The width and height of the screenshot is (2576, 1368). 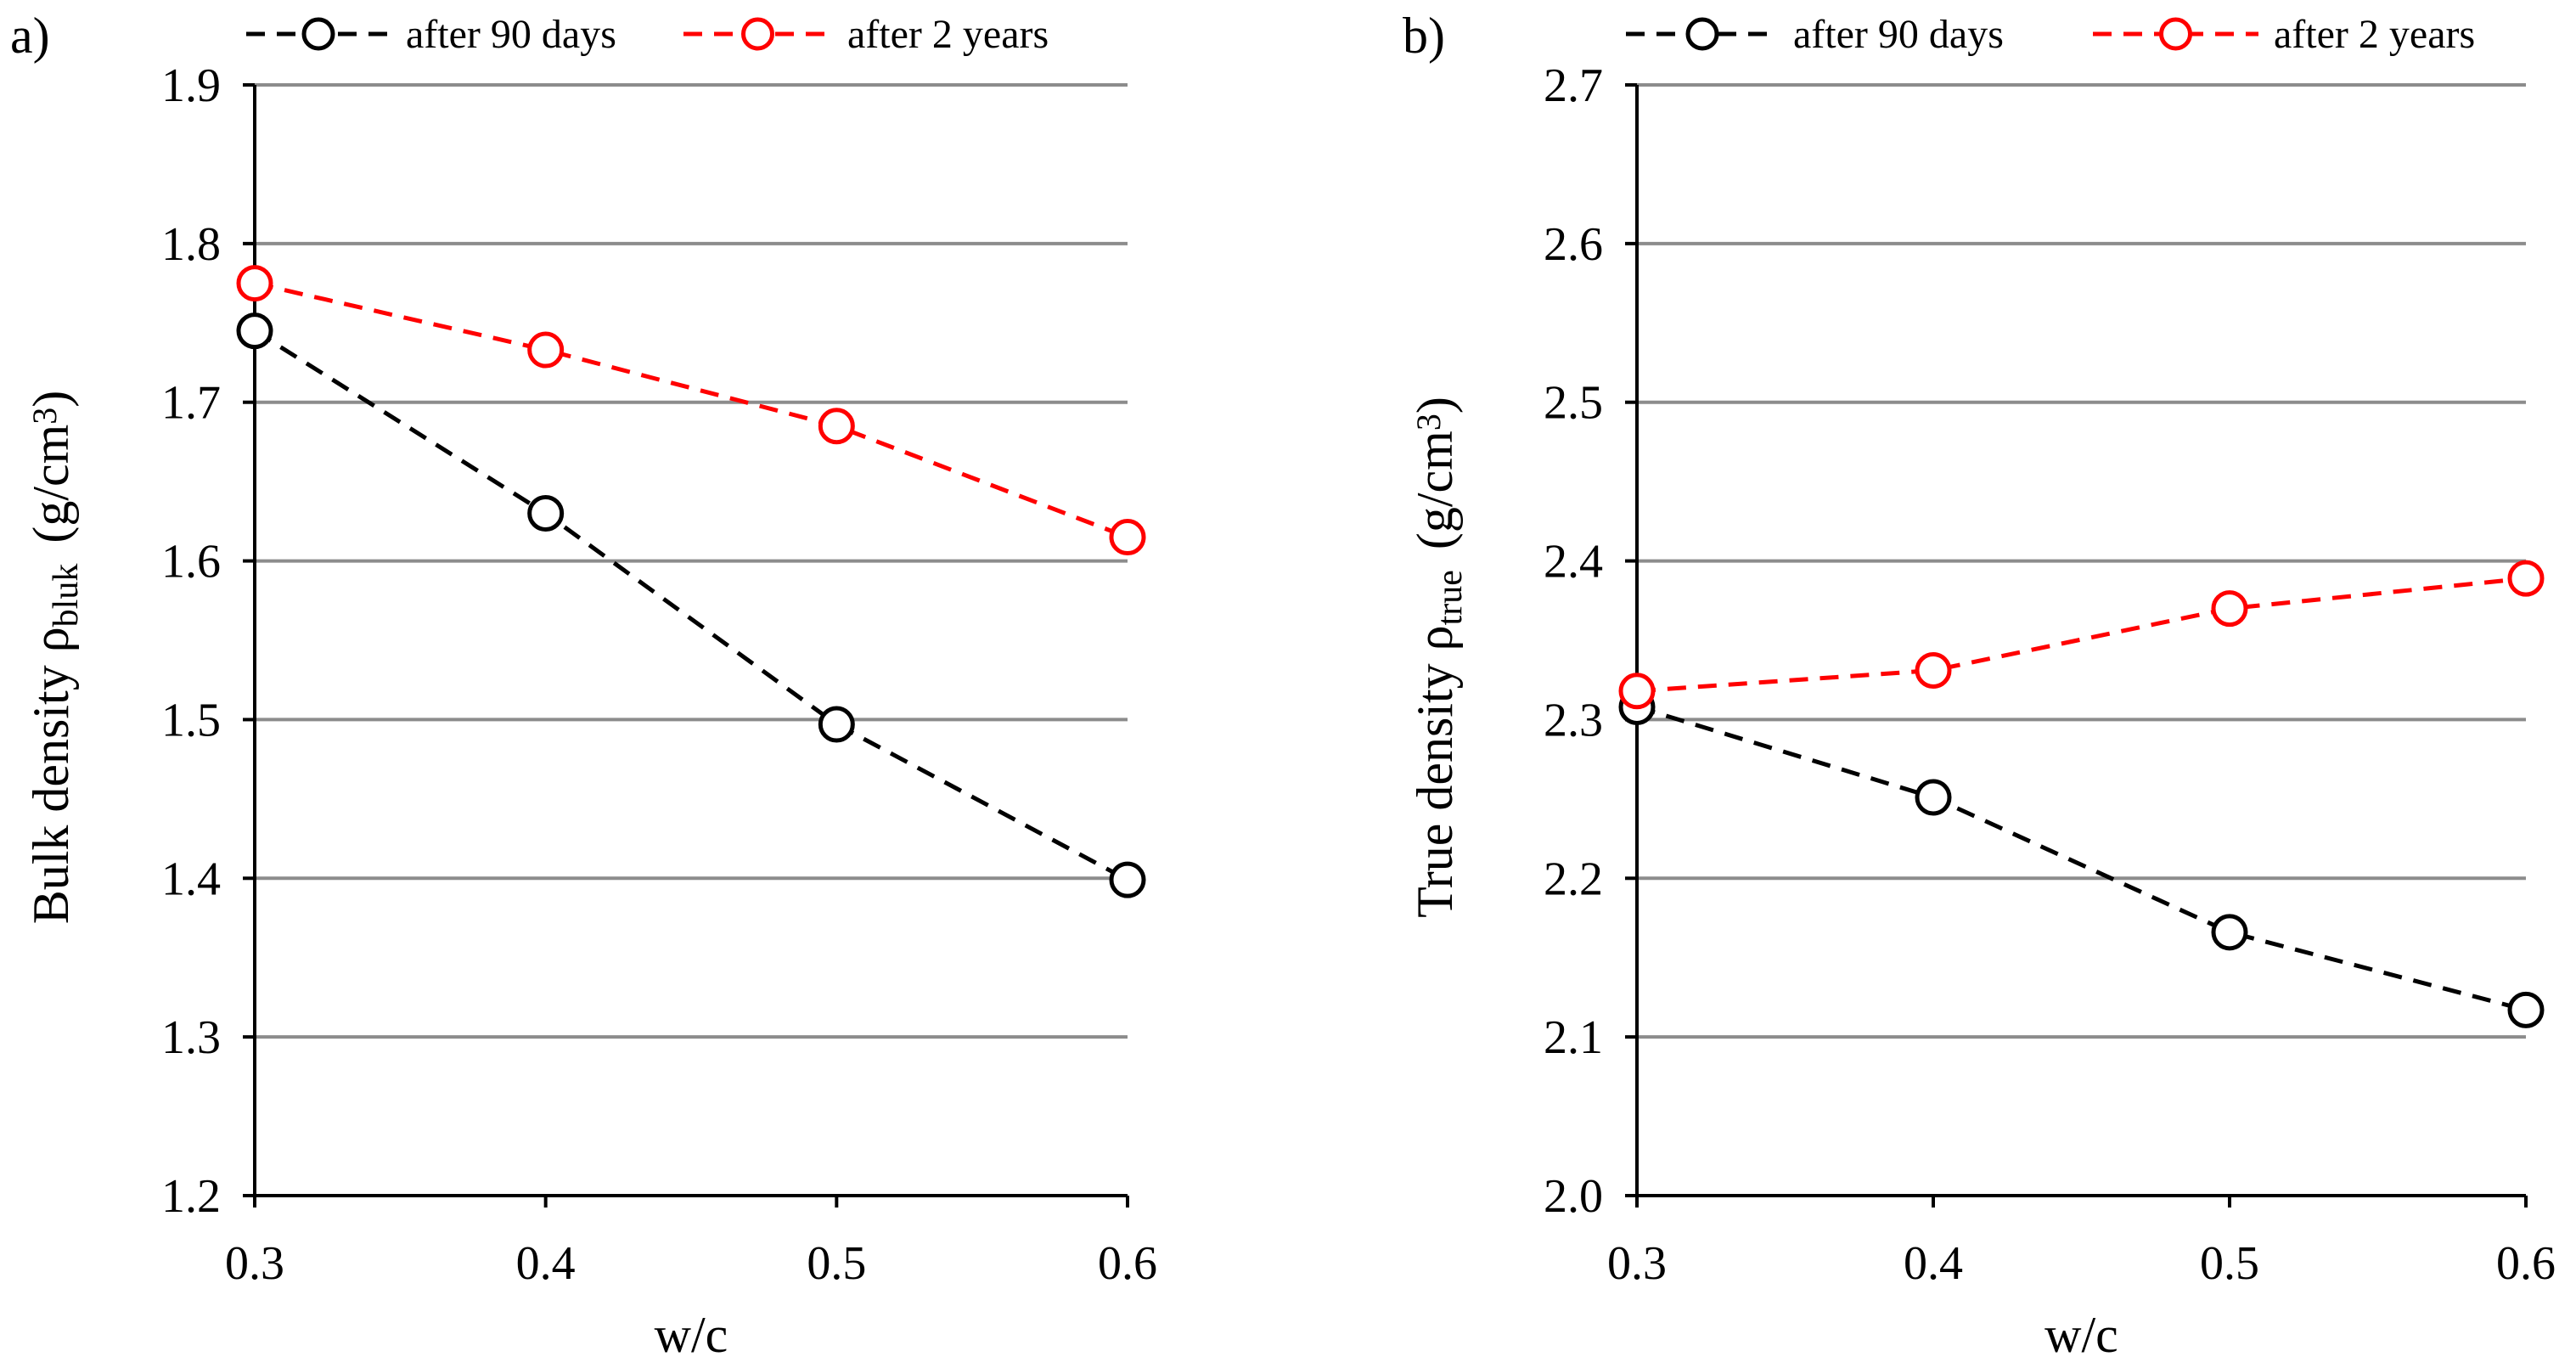 What do you see at coordinates (191, 403) in the screenshot?
I see `y-tick-label: 1.7` at bounding box center [191, 403].